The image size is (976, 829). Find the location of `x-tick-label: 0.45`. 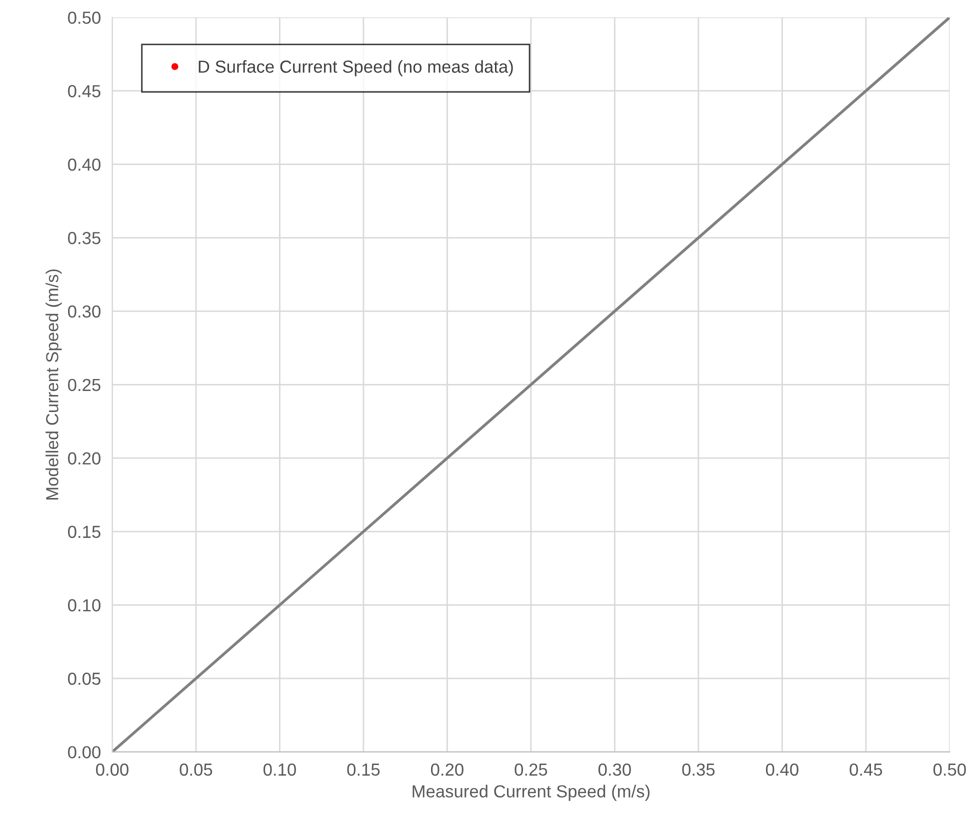

x-tick-label: 0.45 is located at coordinates (866, 769).